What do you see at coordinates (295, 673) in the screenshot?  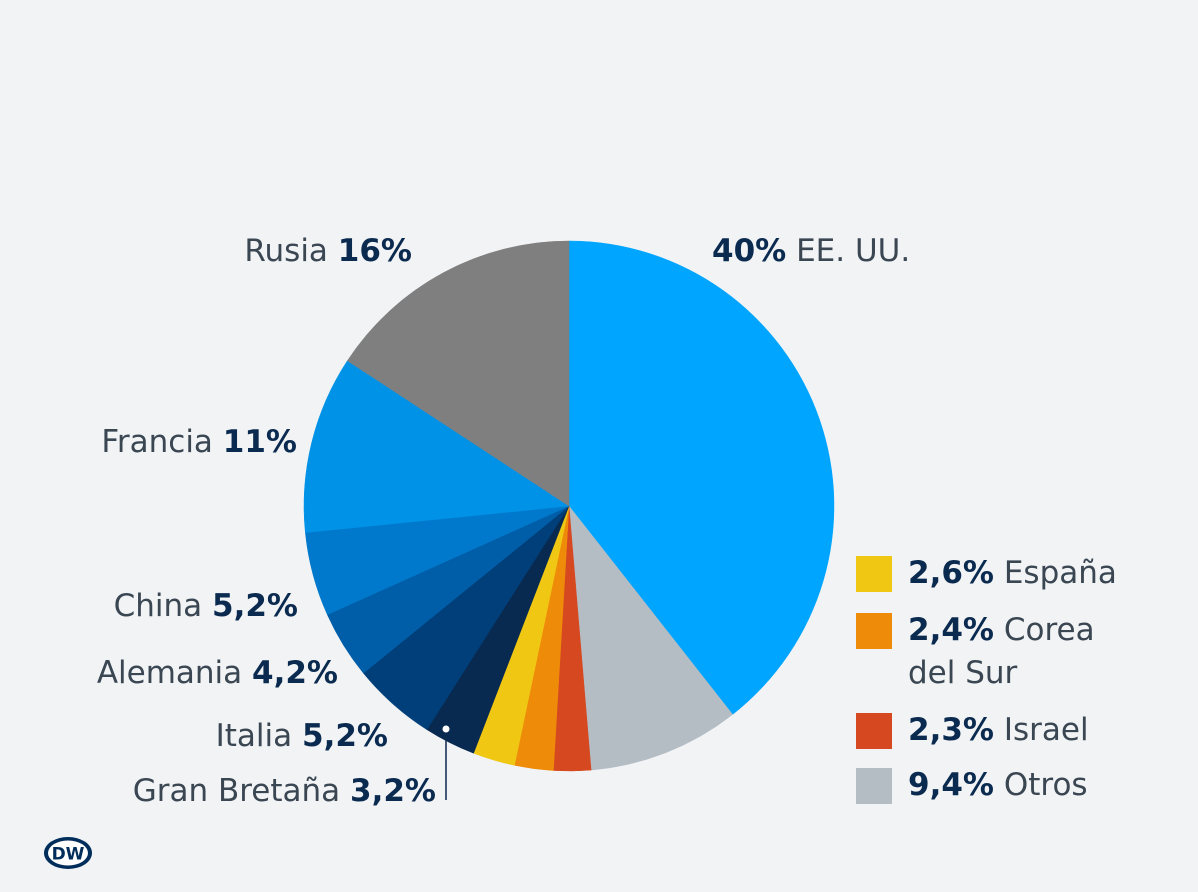 I see `label-alemania-pct: 4,2%` at bounding box center [295, 673].